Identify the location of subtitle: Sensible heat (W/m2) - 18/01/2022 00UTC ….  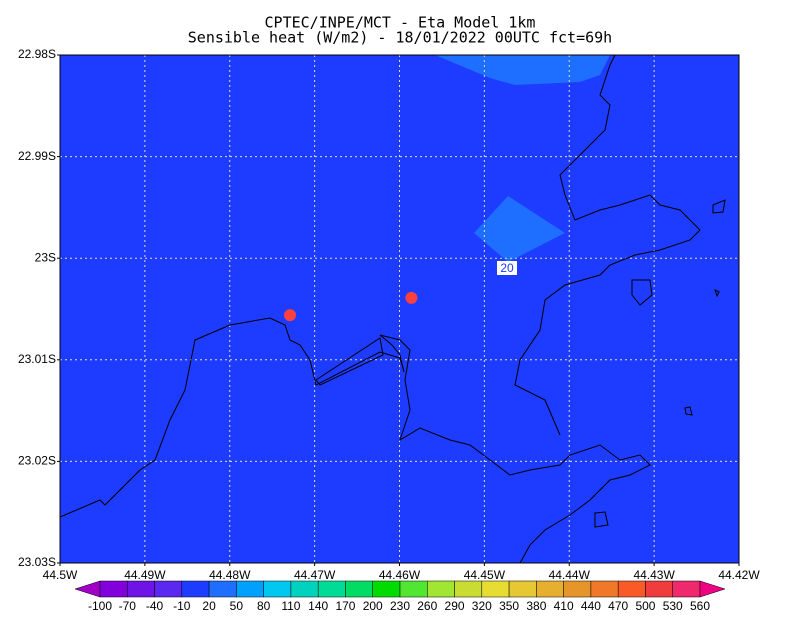
(400, 38).